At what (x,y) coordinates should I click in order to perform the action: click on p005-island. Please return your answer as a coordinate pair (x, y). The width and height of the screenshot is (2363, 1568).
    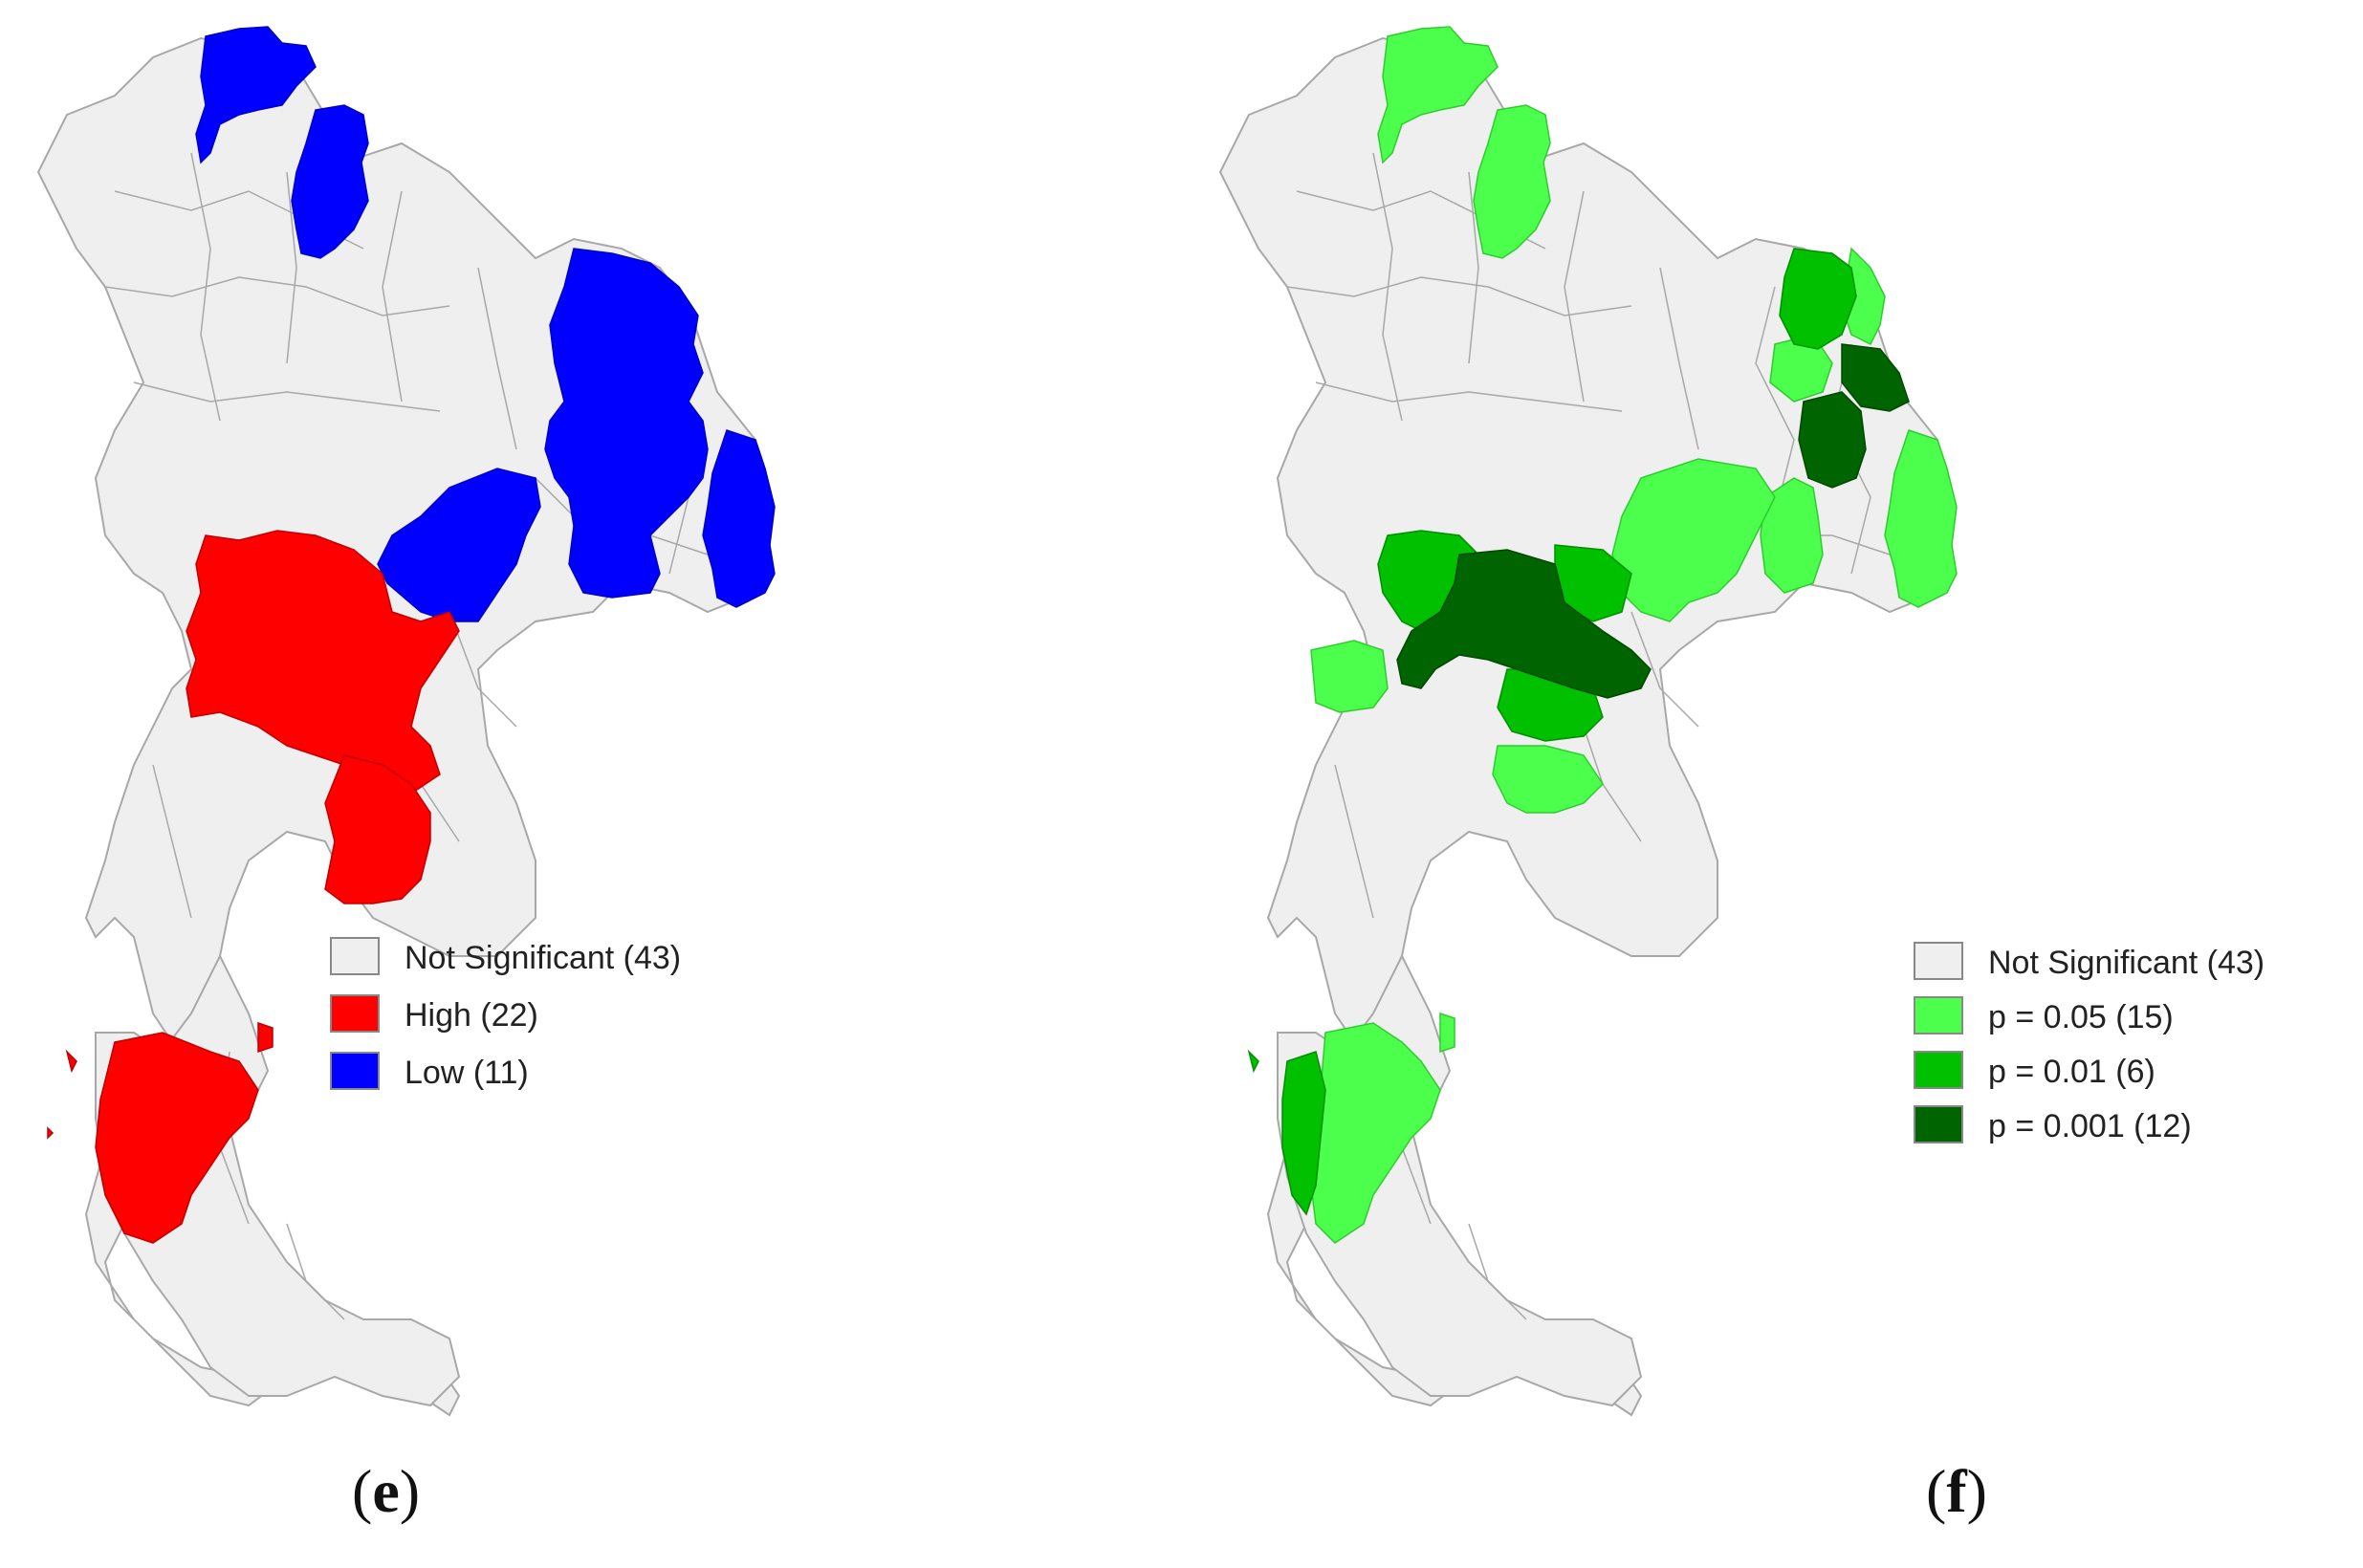
    Looking at the image, I should click on (1447, 1033).